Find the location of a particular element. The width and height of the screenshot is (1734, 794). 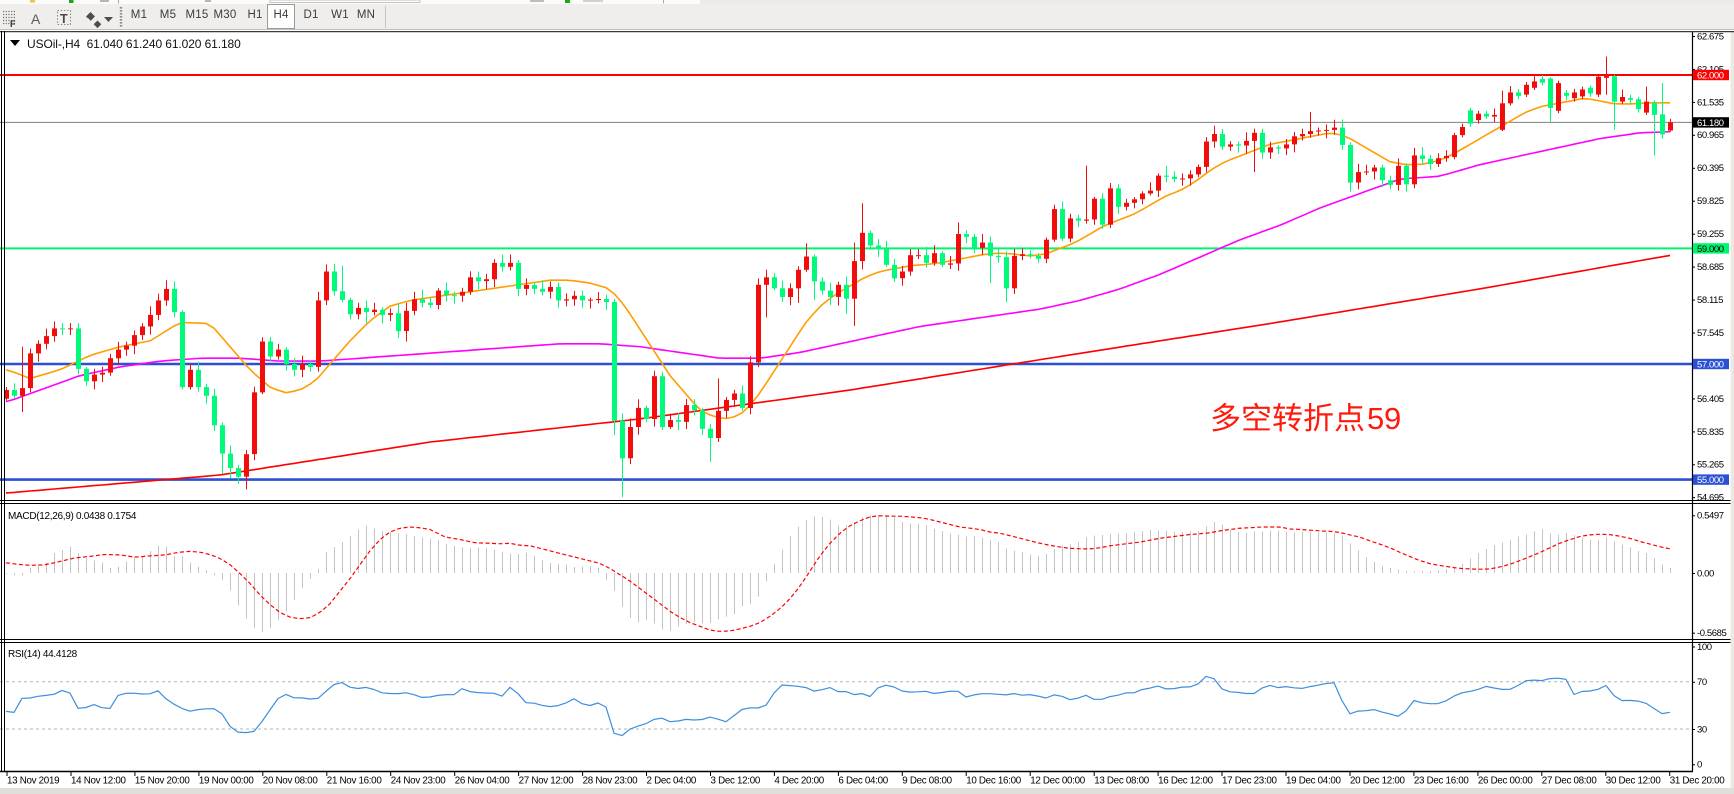

svg-text: 26 Dec 00:00 is located at coordinates (1506, 781).